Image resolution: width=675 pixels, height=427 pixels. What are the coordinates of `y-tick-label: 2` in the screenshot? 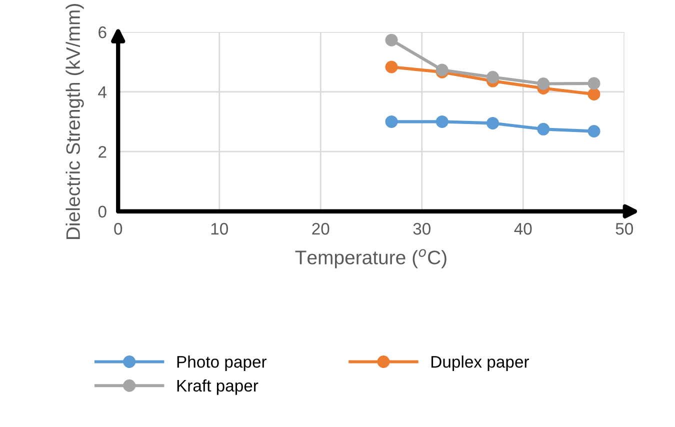 It's located at (102, 152).